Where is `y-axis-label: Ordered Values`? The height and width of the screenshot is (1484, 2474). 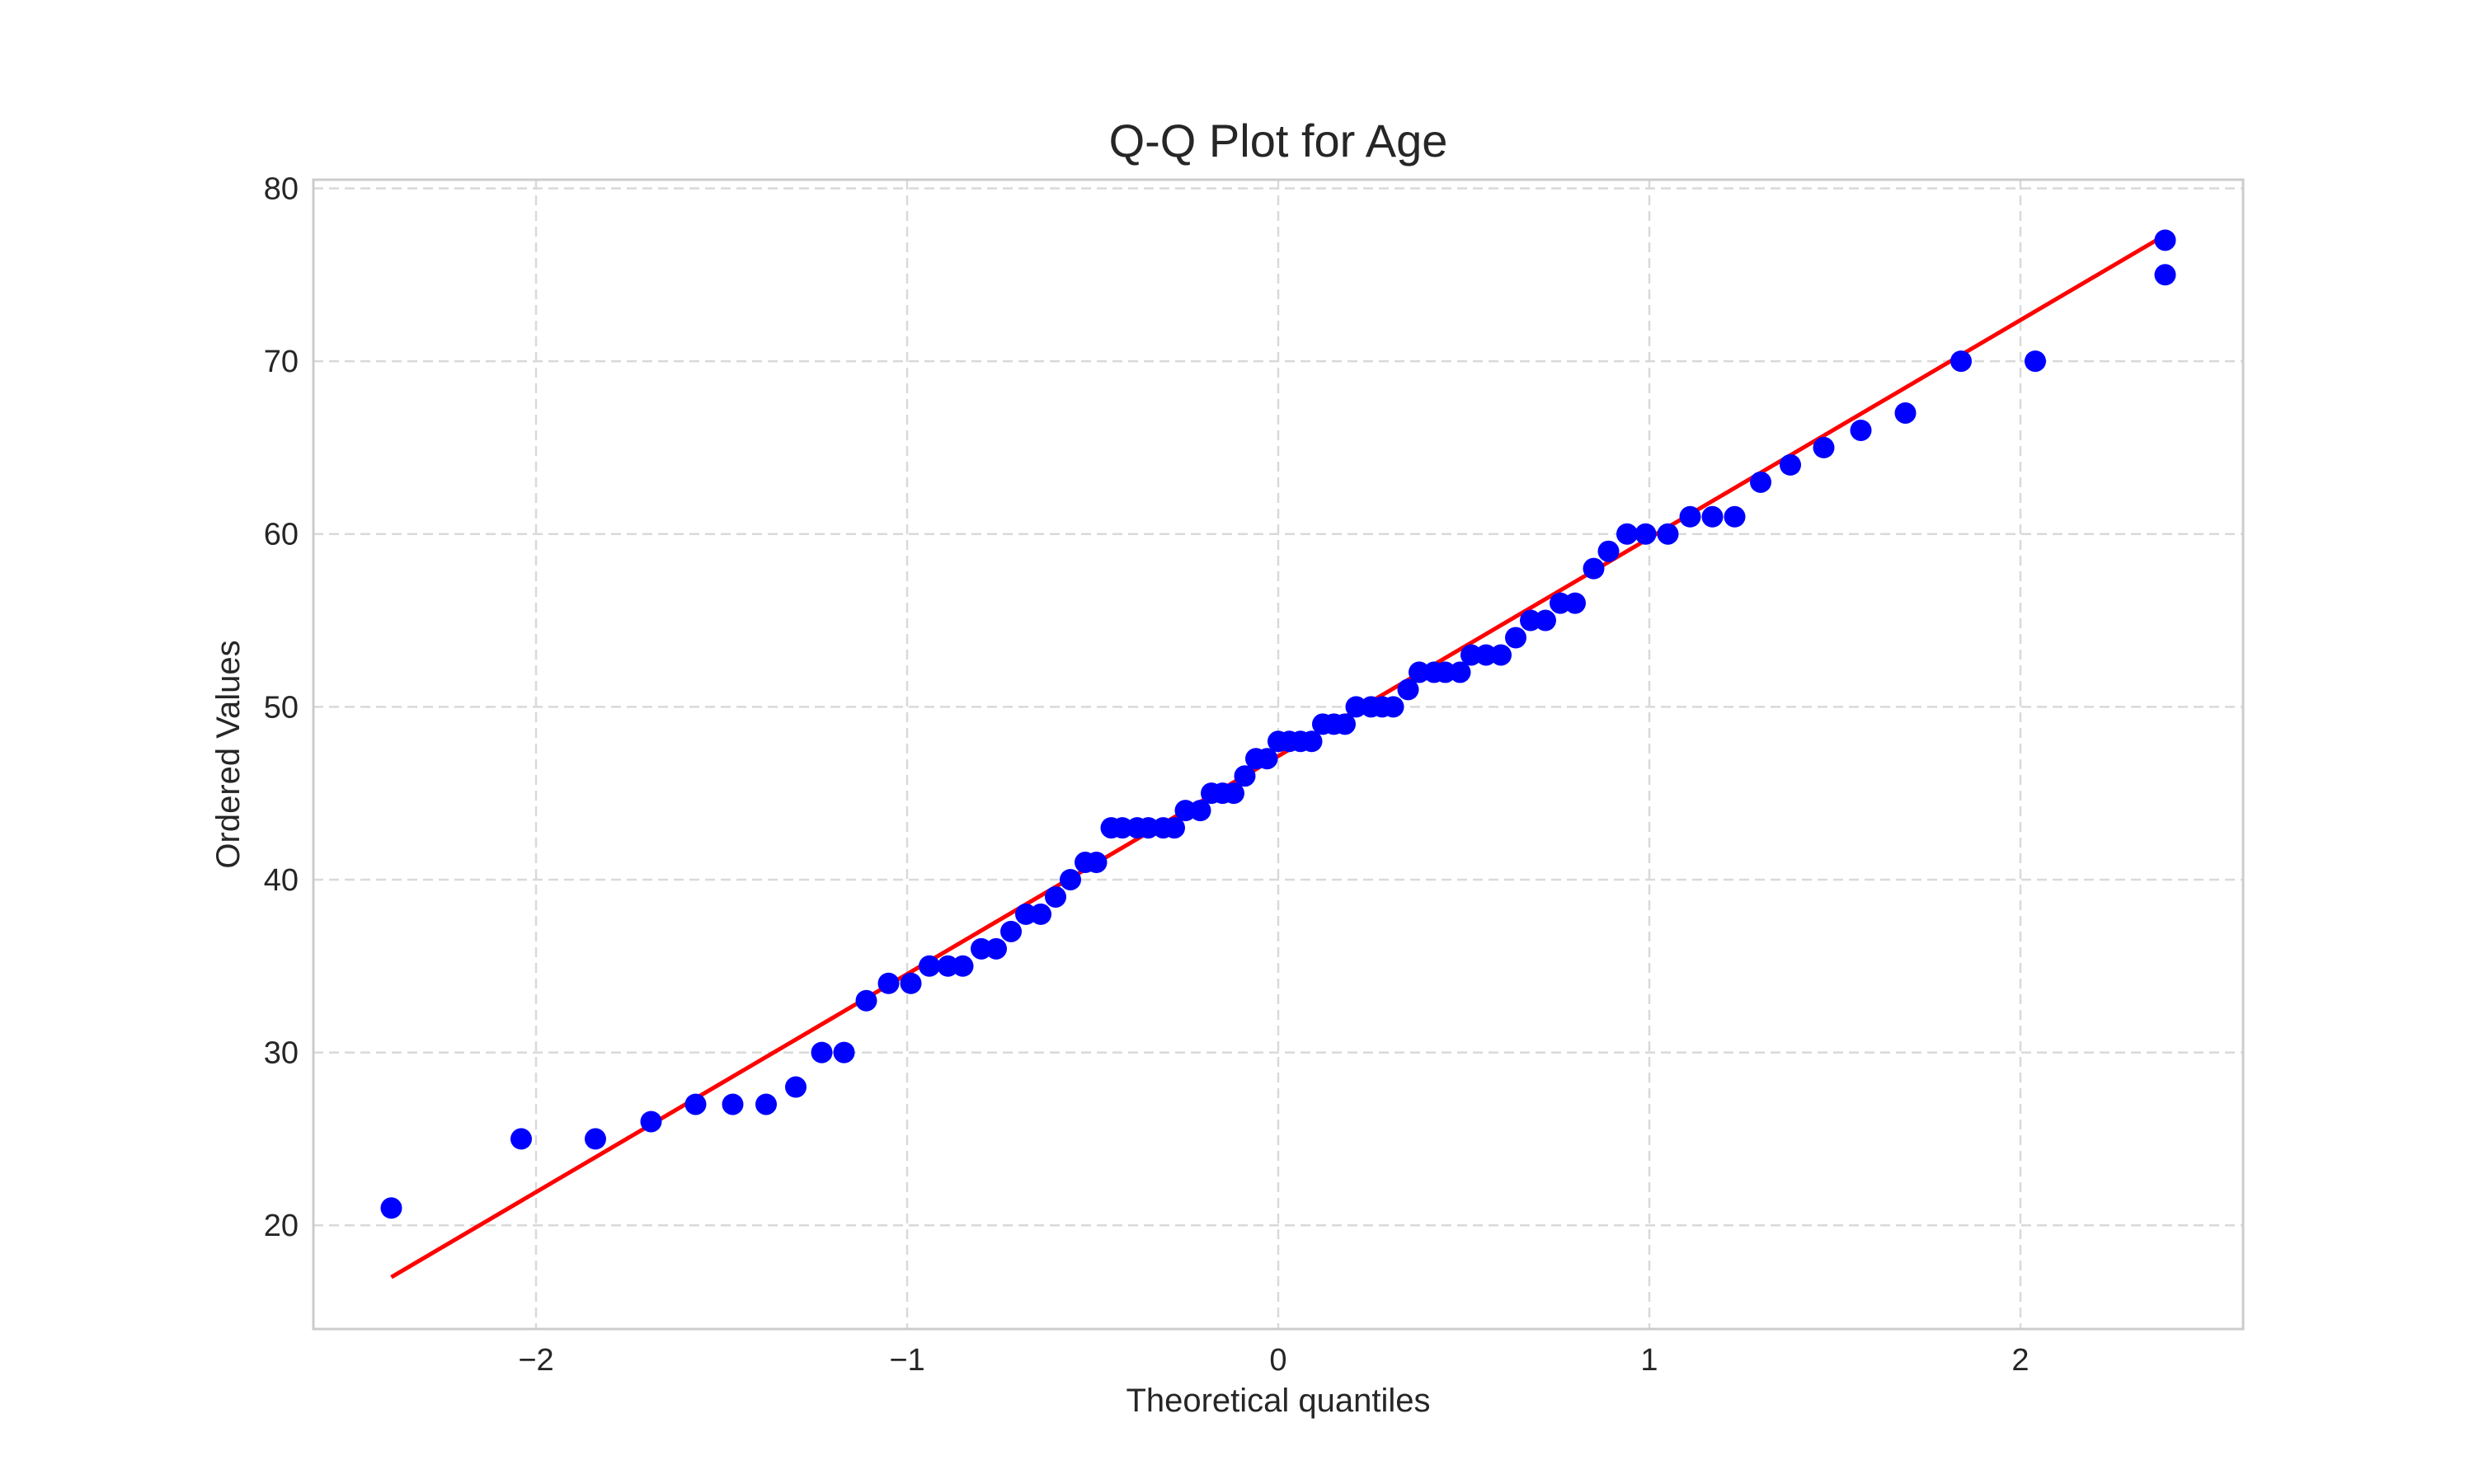
y-axis-label: Ordered Values is located at coordinates (228, 754).